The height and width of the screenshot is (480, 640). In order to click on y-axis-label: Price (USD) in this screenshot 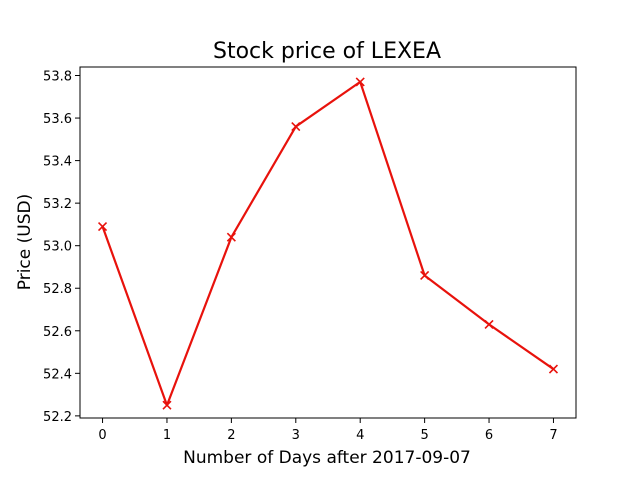, I will do `click(25, 242)`.